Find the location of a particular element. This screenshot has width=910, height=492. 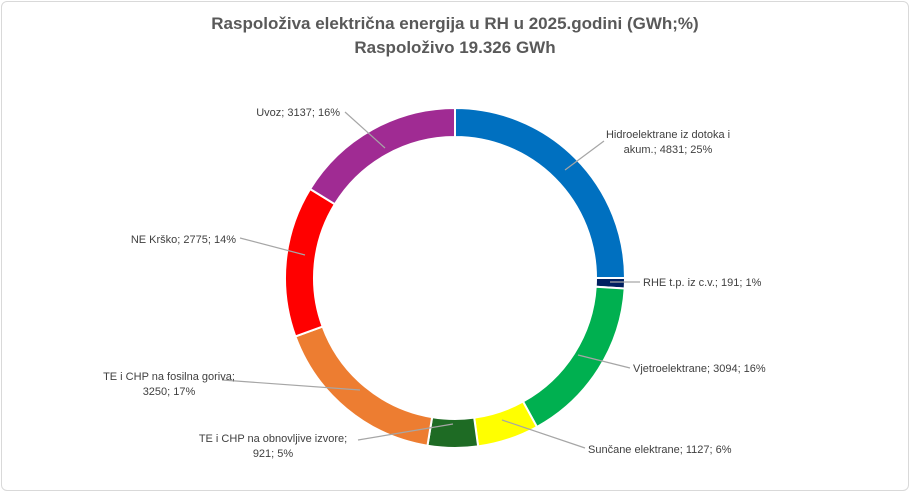

data-label-line: Hidroelektrane iz dotoka i is located at coordinates (668, 135).